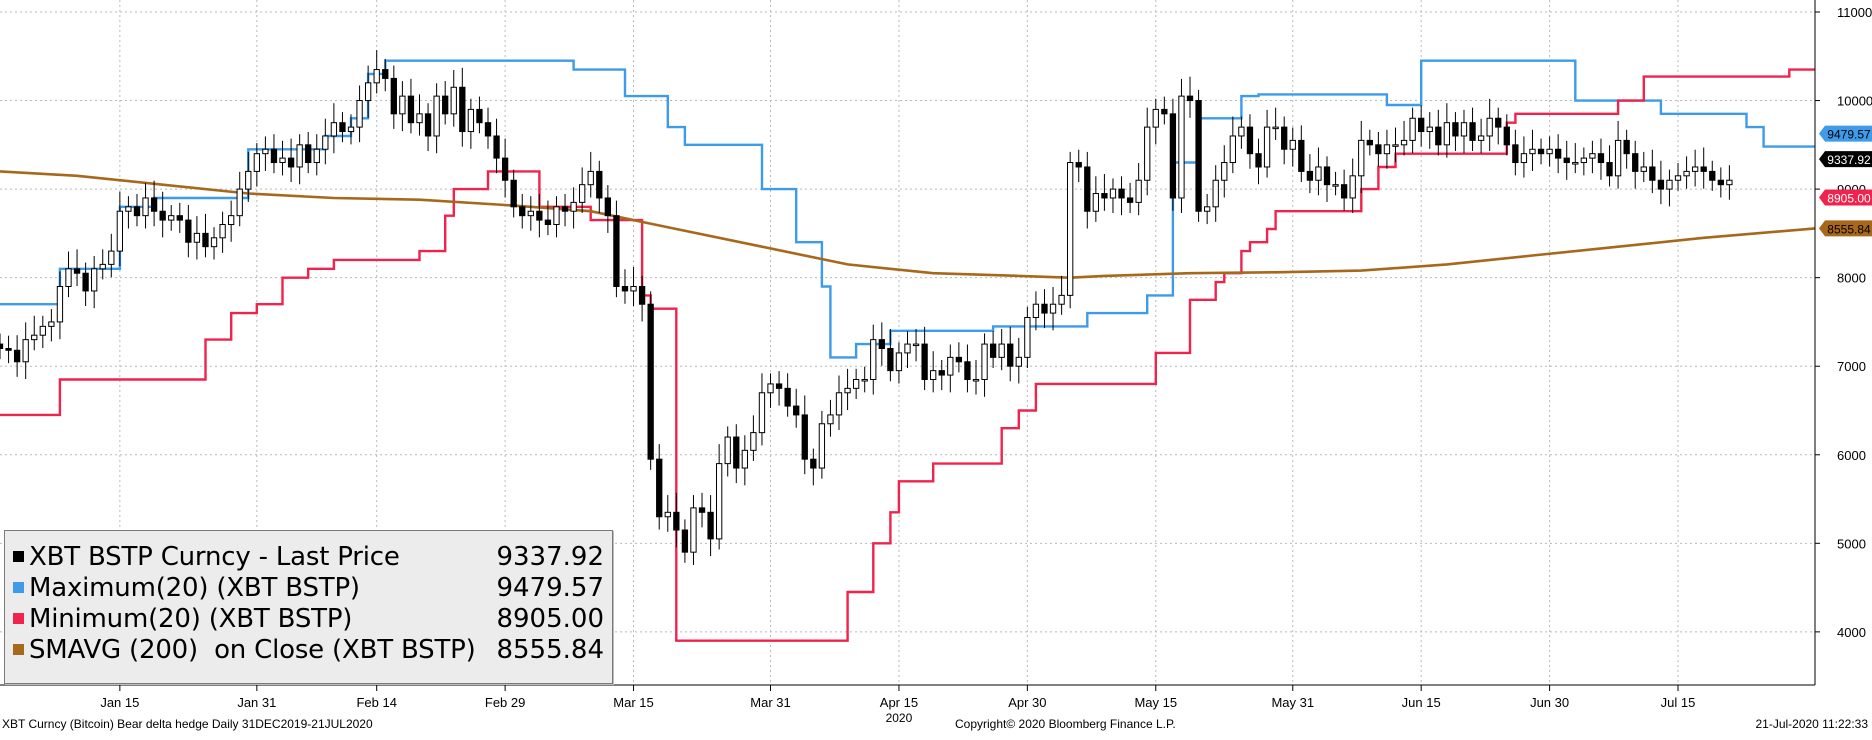  Describe the element at coordinates (1851, 278) in the screenshot. I see `y-tick-label: 8000` at that location.